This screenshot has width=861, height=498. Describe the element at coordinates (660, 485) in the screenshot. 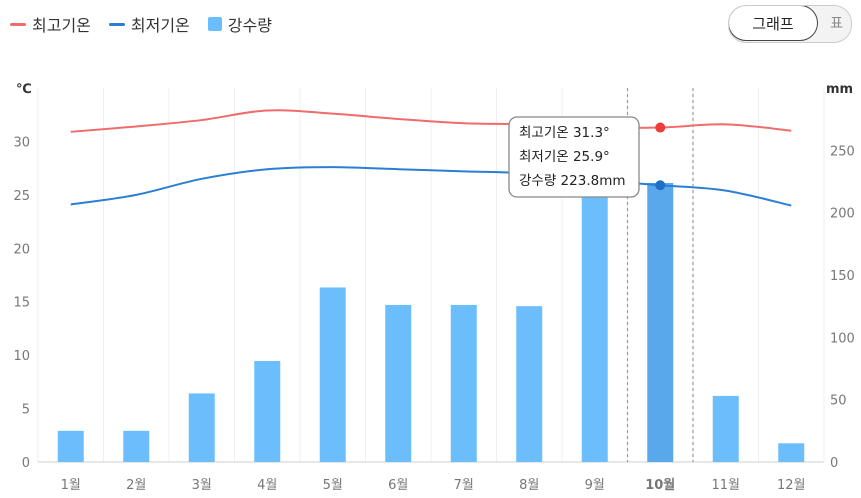

I see `x-axis-tick: 10월` at that location.